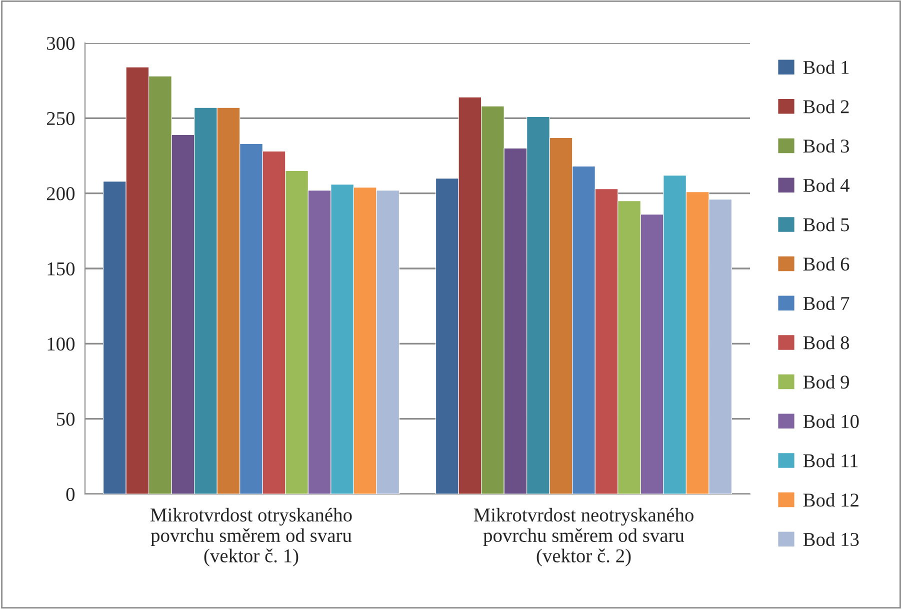 This screenshot has height=609, width=902. What do you see at coordinates (826, 225) in the screenshot?
I see `legend-label: Bod 5` at bounding box center [826, 225].